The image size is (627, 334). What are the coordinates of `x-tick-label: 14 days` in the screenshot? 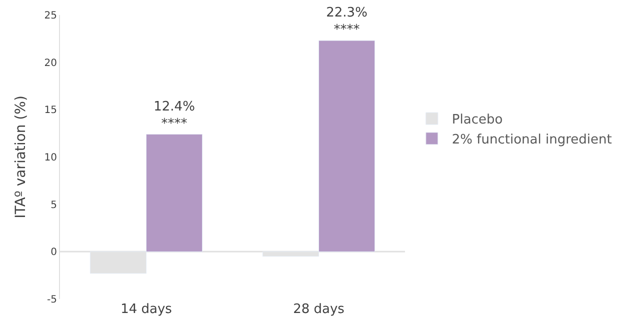 It's located at (146, 309).